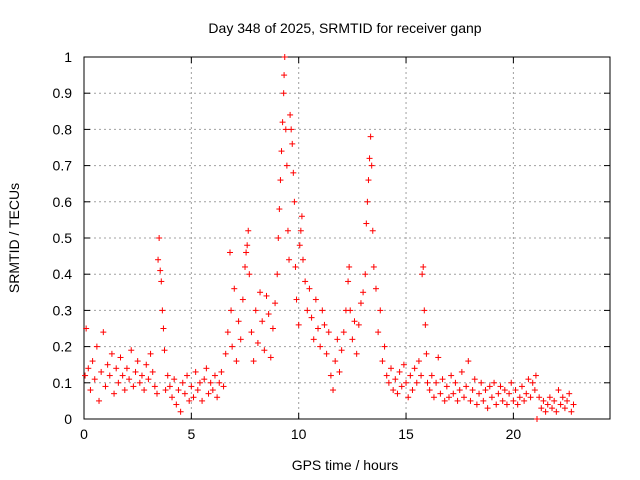 Image resolution: width=640 pixels, height=480 pixels. Describe the element at coordinates (84, 434) in the screenshot. I see `x-tick-label: 0` at that location.